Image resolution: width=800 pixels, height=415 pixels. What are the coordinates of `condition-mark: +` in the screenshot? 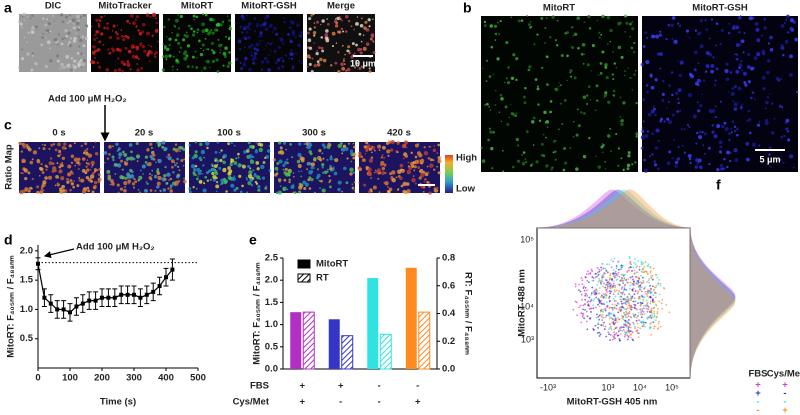 It's located at (341, 386).